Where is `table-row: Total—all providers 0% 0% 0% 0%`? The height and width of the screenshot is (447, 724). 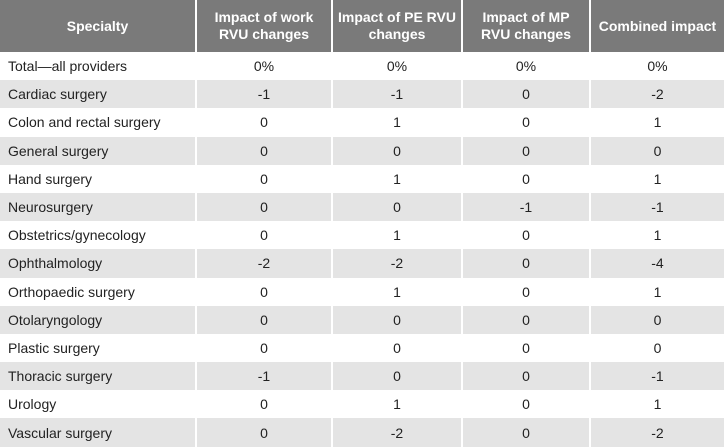 table-row: Total—all providers 0% 0% 0% 0% is located at coordinates (362, 66).